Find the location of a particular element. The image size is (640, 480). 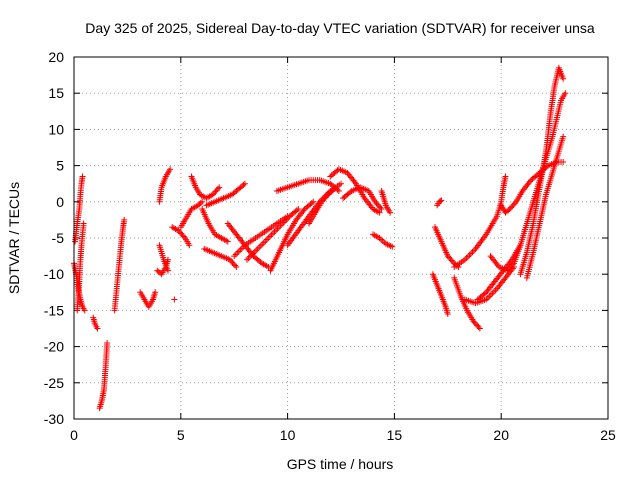

y-tick-label: -5 is located at coordinates (58, 238).